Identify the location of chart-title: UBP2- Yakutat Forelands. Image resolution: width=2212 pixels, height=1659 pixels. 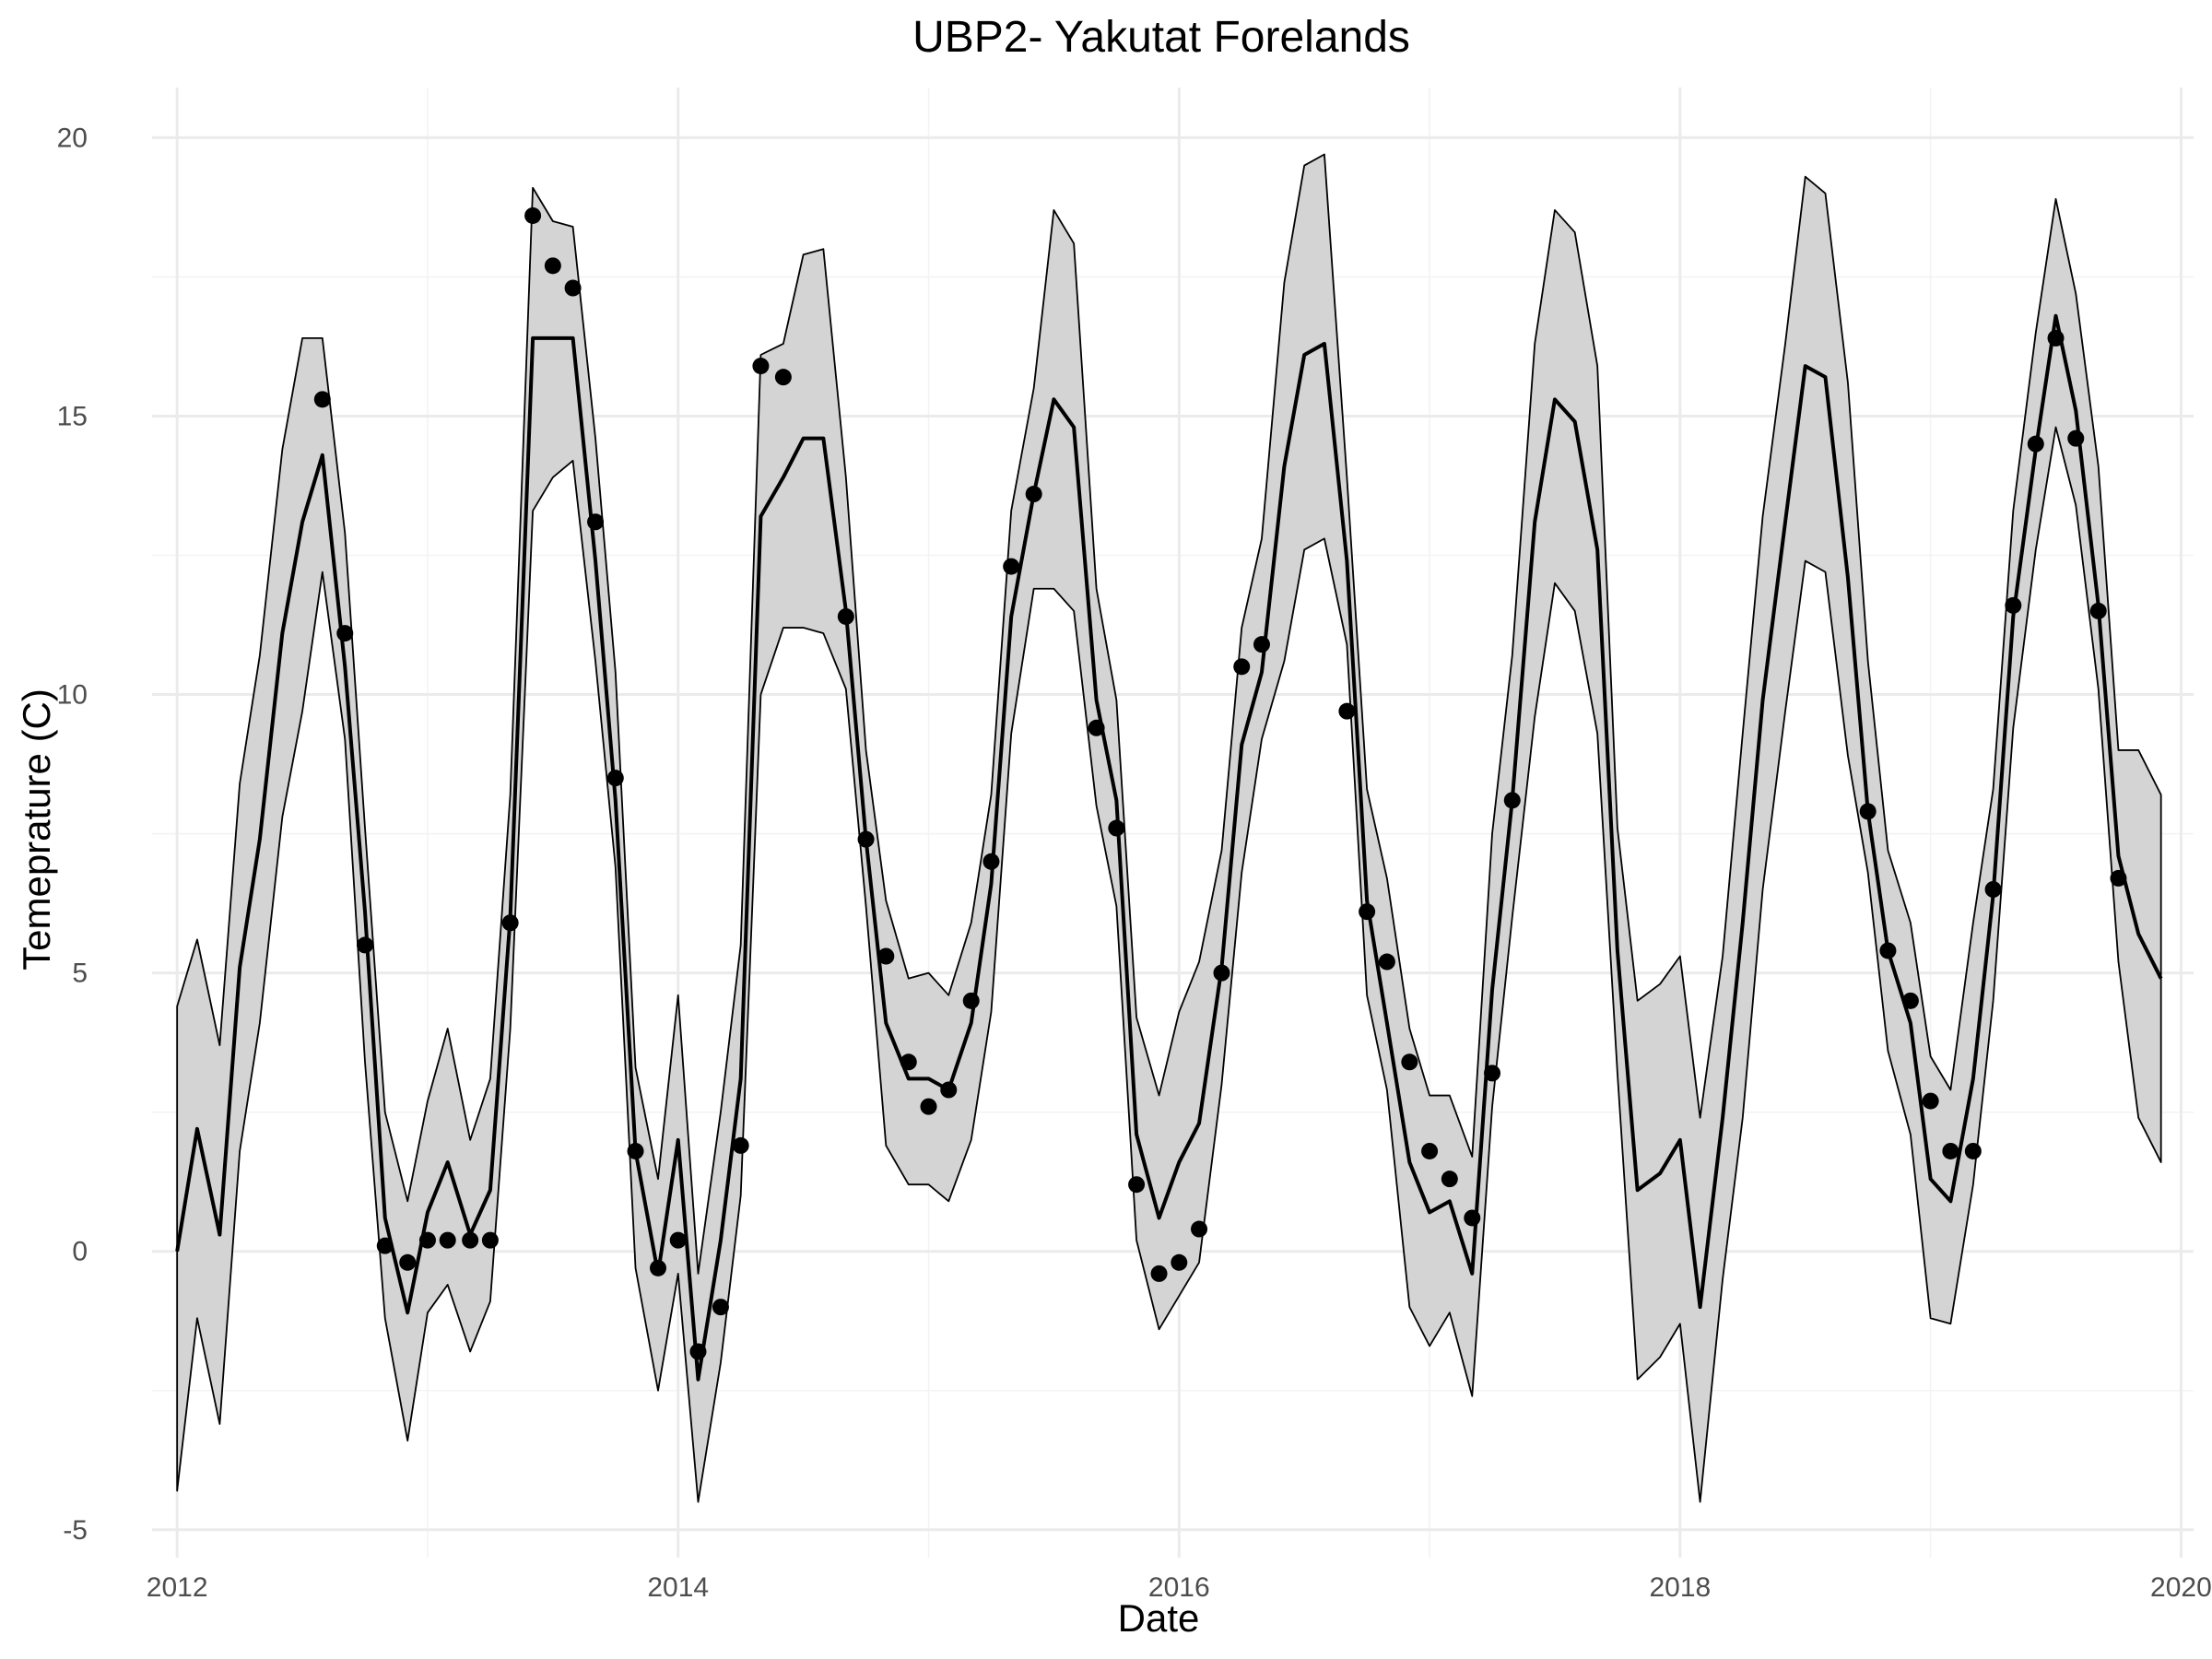
(1161, 37).